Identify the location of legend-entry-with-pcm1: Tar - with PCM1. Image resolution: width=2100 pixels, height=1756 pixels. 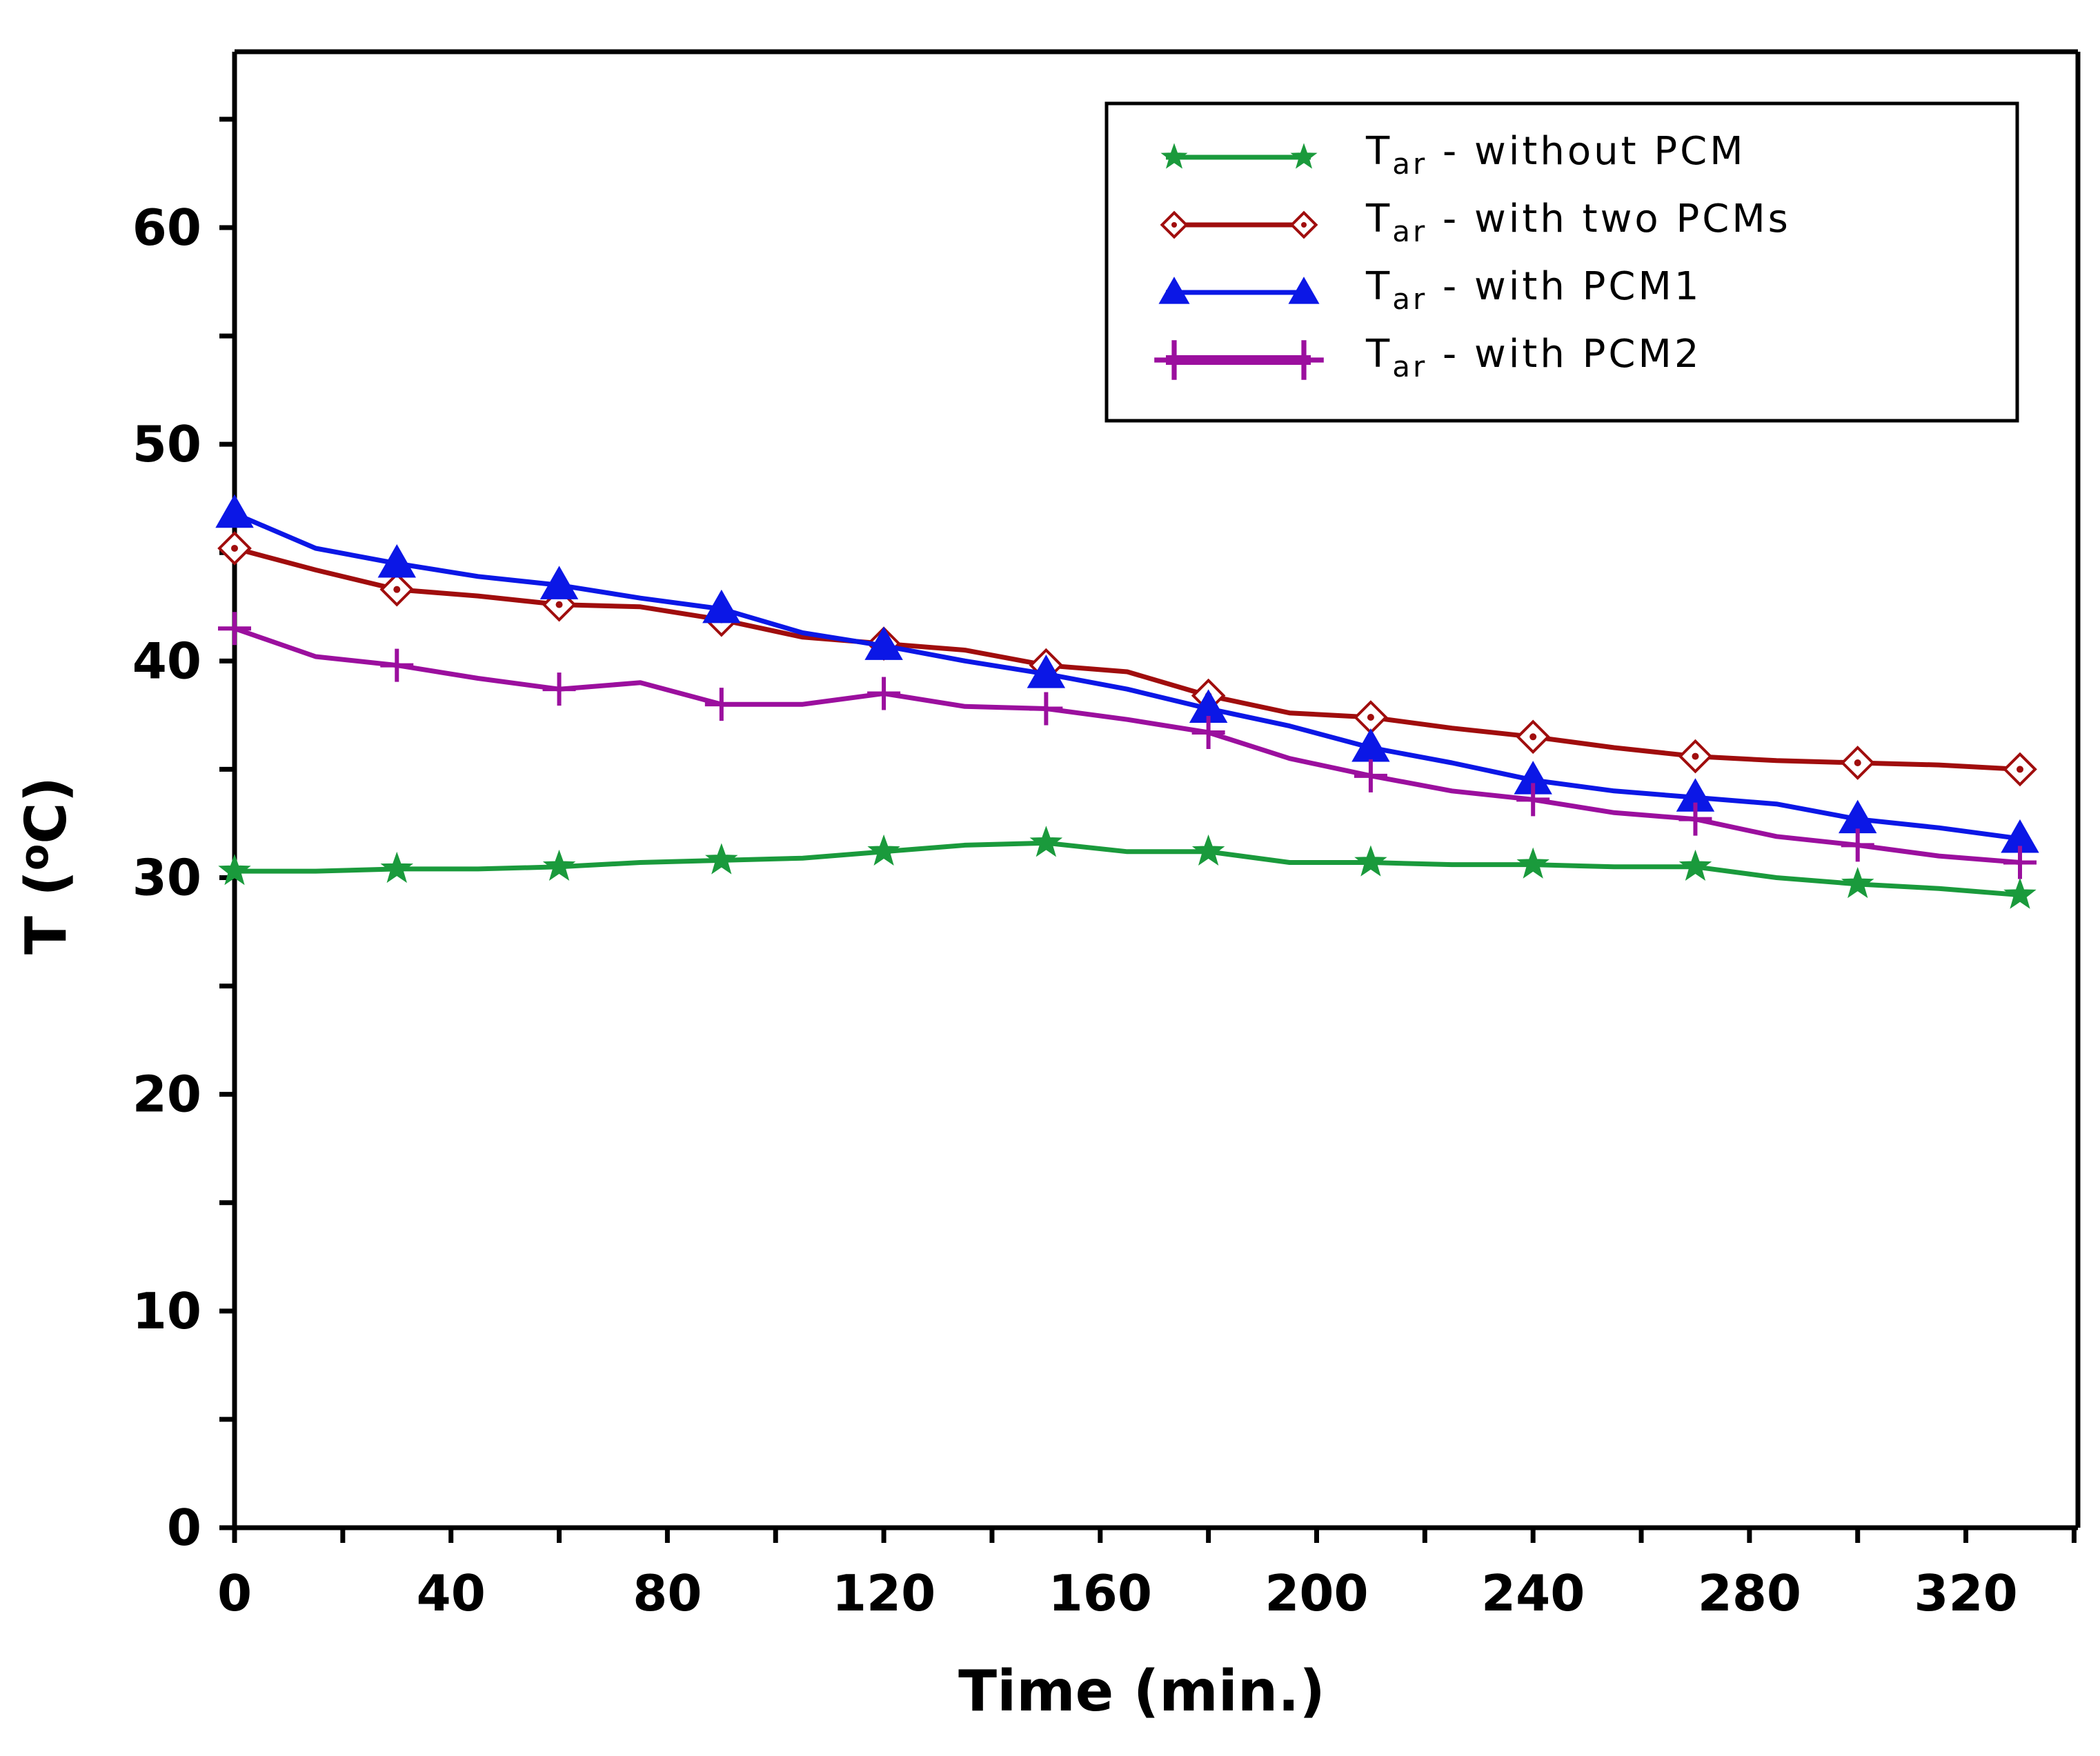
(1429, 290).